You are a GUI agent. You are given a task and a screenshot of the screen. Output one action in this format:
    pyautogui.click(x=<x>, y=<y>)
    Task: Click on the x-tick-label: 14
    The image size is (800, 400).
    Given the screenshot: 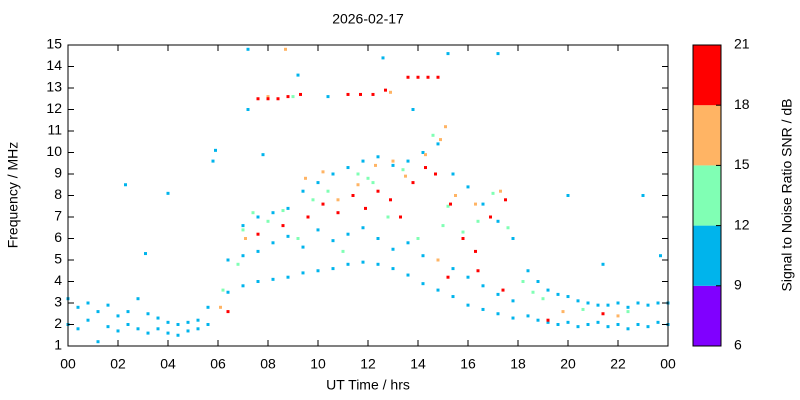 What is the action you would take?
    pyautogui.click(x=418, y=364)
    